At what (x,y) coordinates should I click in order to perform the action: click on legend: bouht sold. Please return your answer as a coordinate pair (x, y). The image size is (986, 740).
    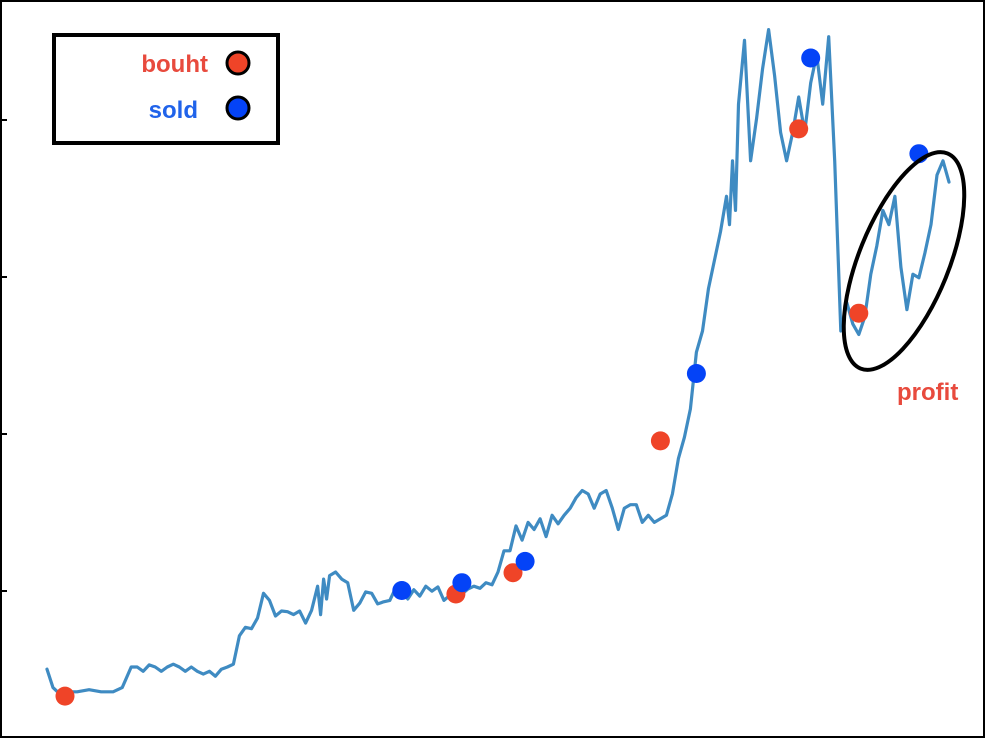
    Looking at the image, I should click on (166, 89).